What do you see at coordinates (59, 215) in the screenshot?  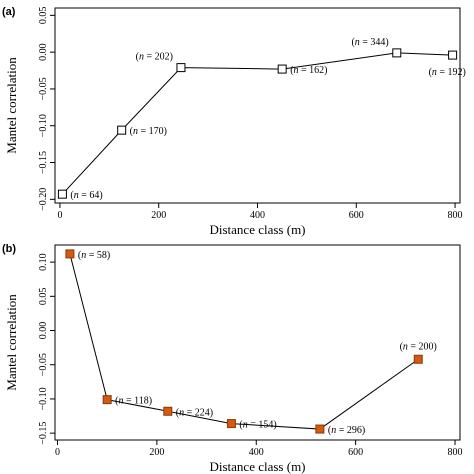 I see `panel-a-x-tick-label: 0` at bounding box center [59, 215].